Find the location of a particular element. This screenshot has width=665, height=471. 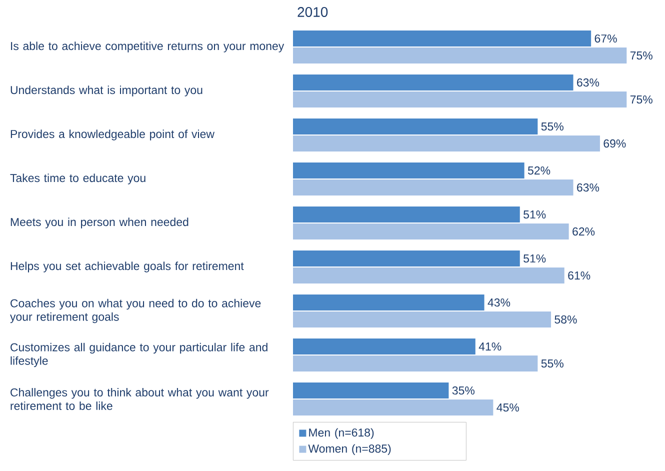

y-tick-label: Provides a knowledgeable point of view is located at coordinates (112, 135).